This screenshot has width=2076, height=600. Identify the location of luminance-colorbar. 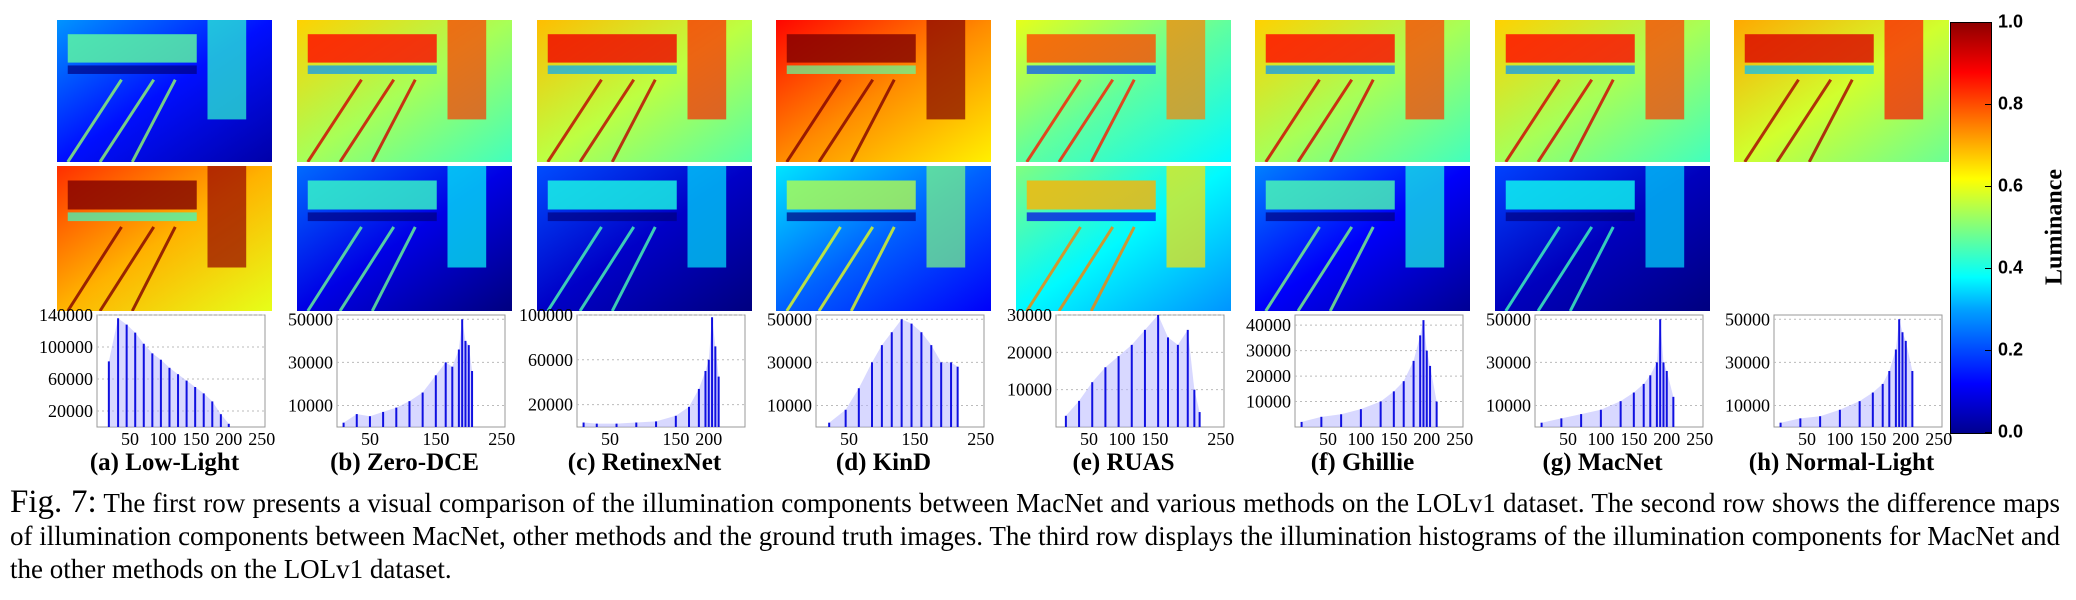
(1971, 228).